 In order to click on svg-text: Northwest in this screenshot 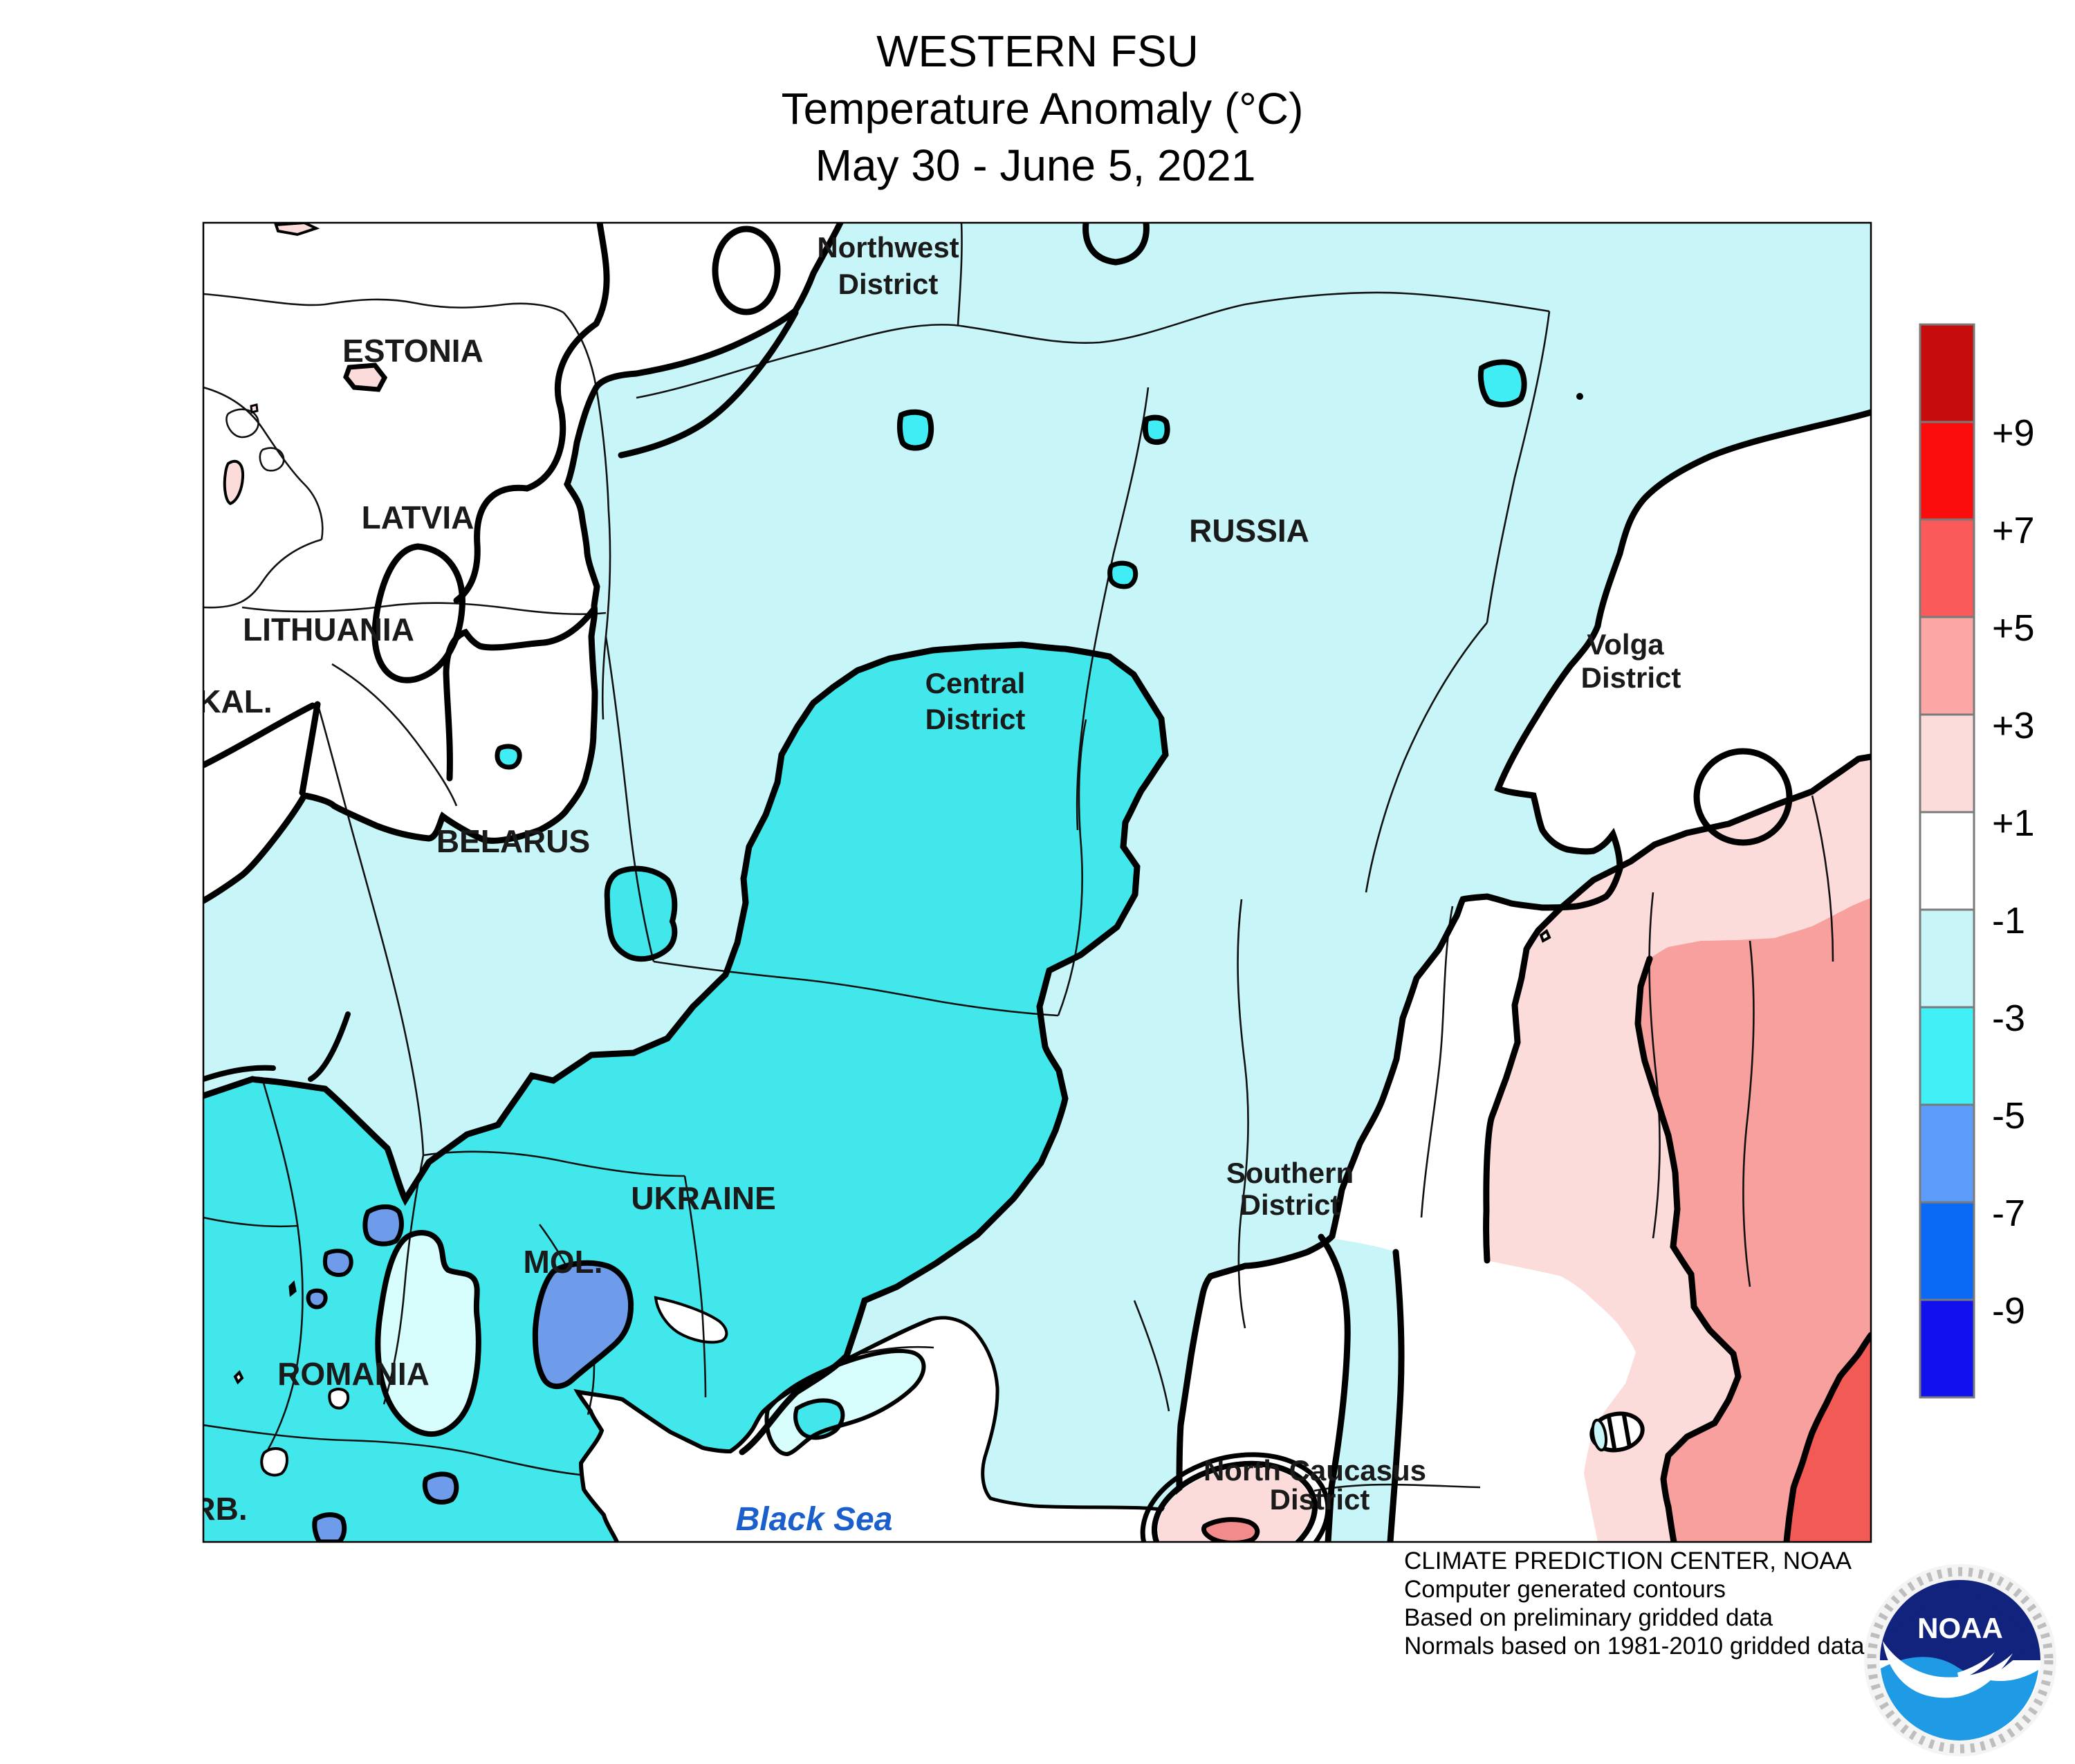, I will do `click(888, 247)`.